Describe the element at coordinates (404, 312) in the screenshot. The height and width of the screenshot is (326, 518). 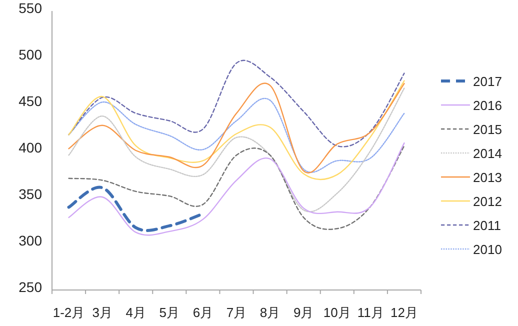
I see `x-tick-label: 12月` at that location.